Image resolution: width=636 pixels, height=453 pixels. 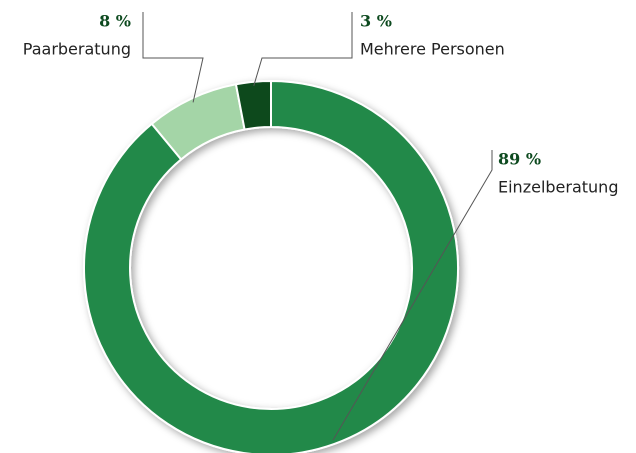 What do you see at coordinates (77, 49) in the screenshot?
I see `category-label: Paarberatung` at bounding box center [77, 49].